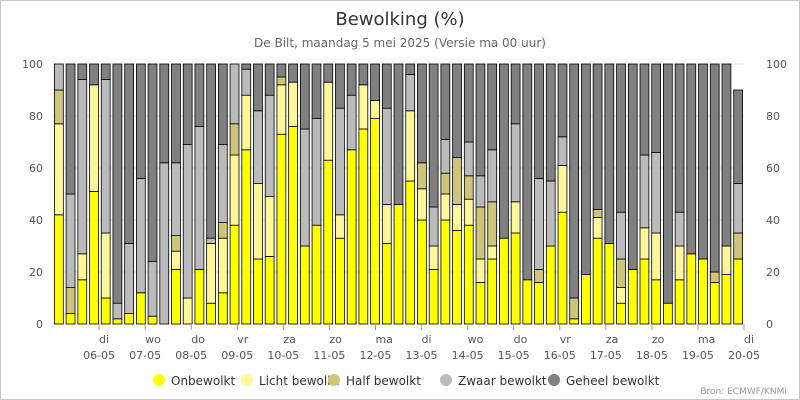 The width and height of the screenshot is (800, 400). Describe the element at coordinates (290, 381) in the screenshot. I see `legend-item-licht-bewolkt: Licht bewolkt` at that location.